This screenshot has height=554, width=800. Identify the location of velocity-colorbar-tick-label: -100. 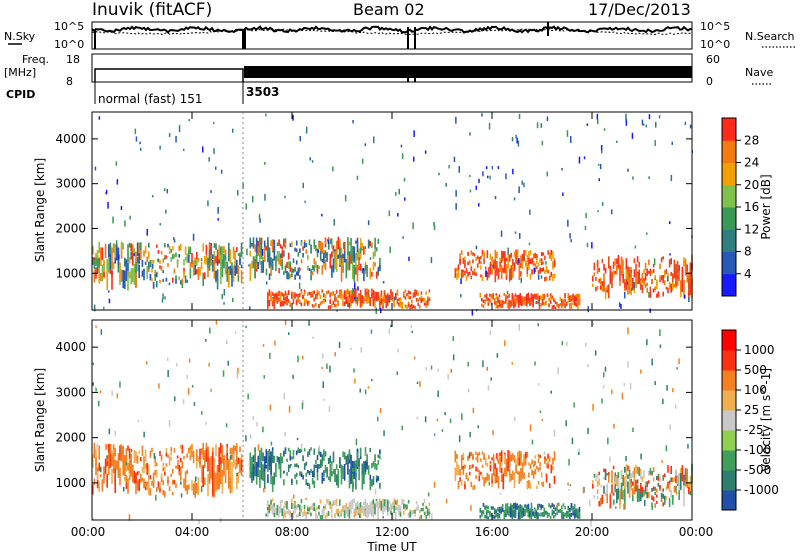
(757, 450).